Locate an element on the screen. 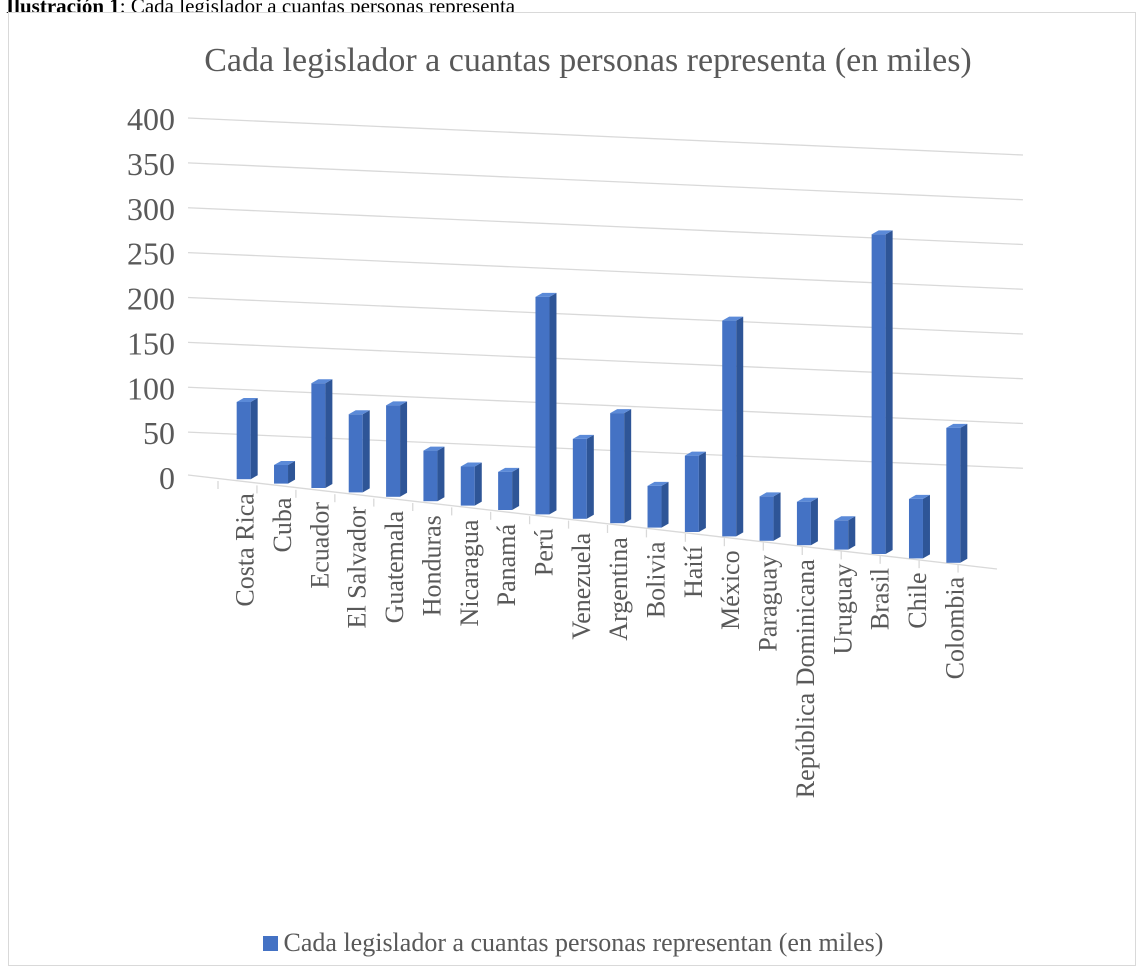 Image resolution: width=1146 pixels, height=975 pixels. bar-ecuador is located at coordinates (322, 433).